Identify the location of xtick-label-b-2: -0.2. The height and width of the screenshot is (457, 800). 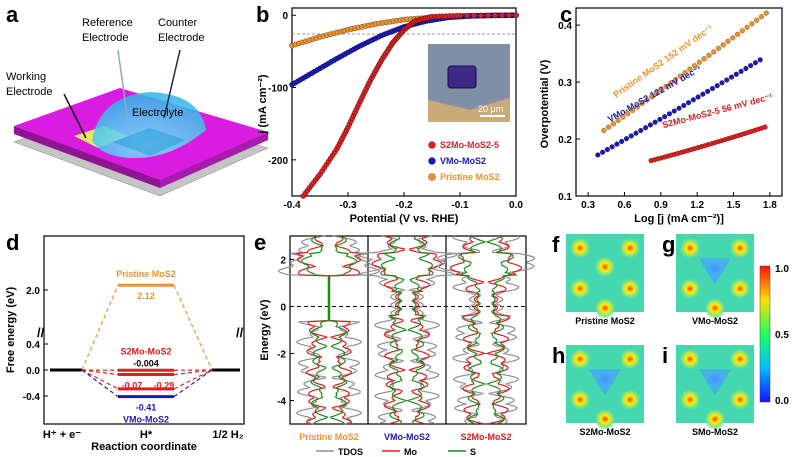
(404, 205).